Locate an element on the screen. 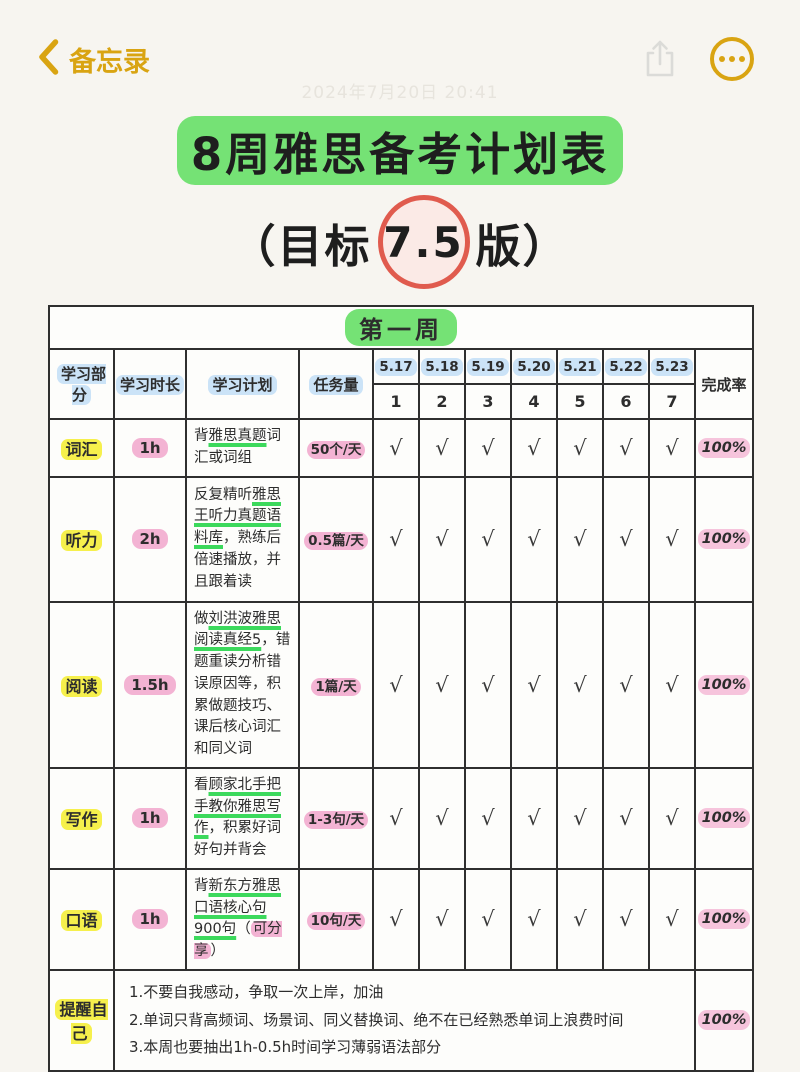 This screenshot has width=800, height=1072. back-chevron-icon is located at coordinates (48, 59).